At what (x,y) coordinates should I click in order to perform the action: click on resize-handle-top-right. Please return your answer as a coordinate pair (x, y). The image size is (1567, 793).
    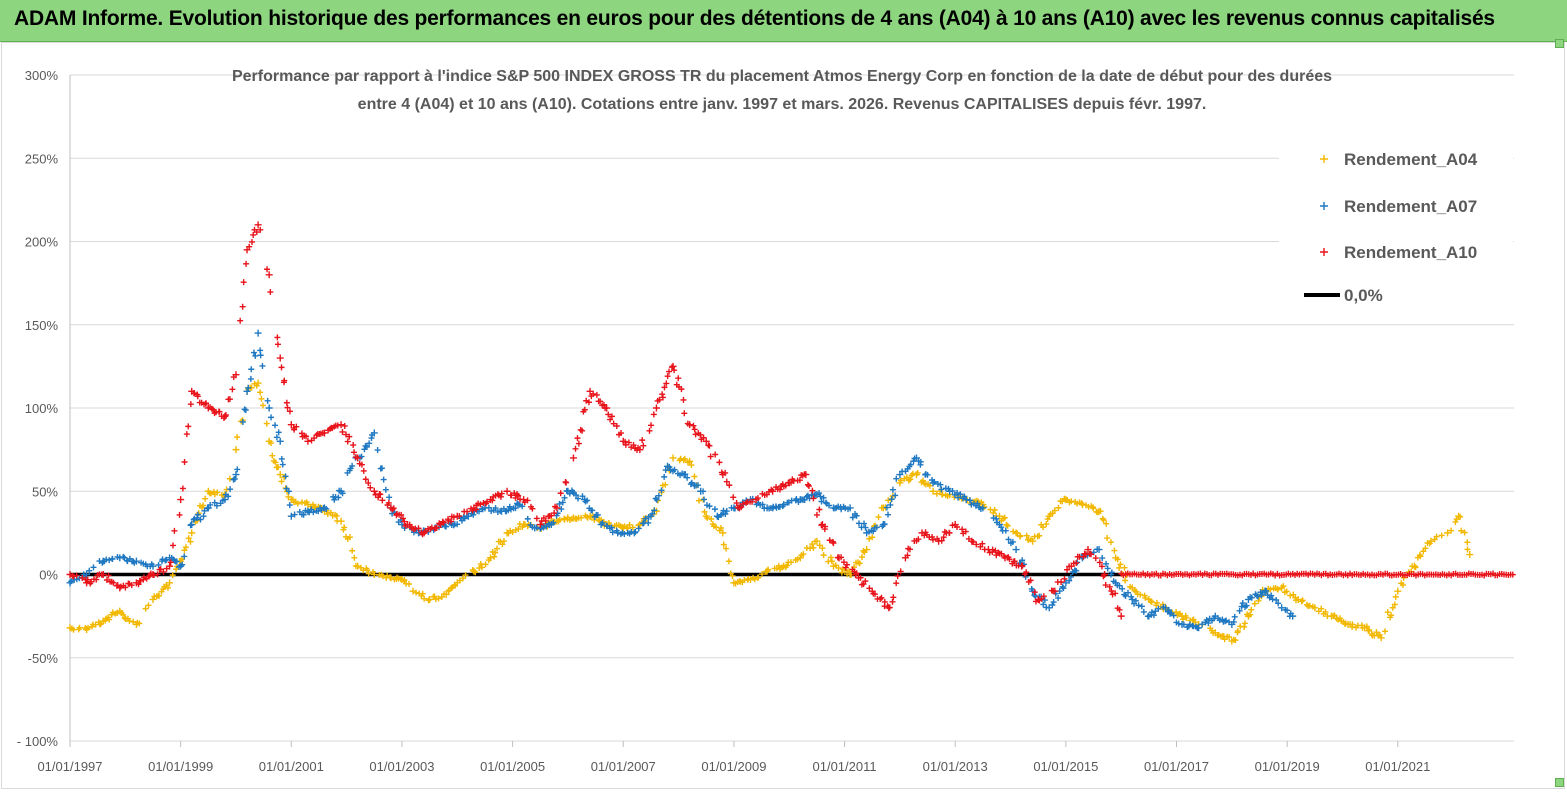
    Looking at the image, I should click on (1559, 43).